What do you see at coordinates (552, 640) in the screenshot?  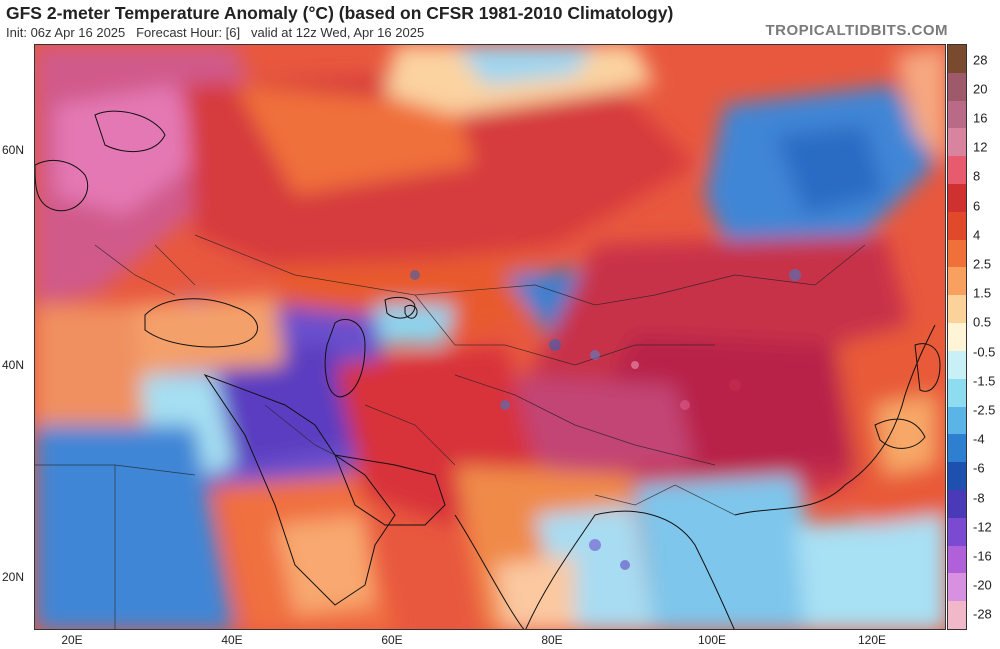 I see `lon-label-80e: 80E` at bounding box center [552, 640].